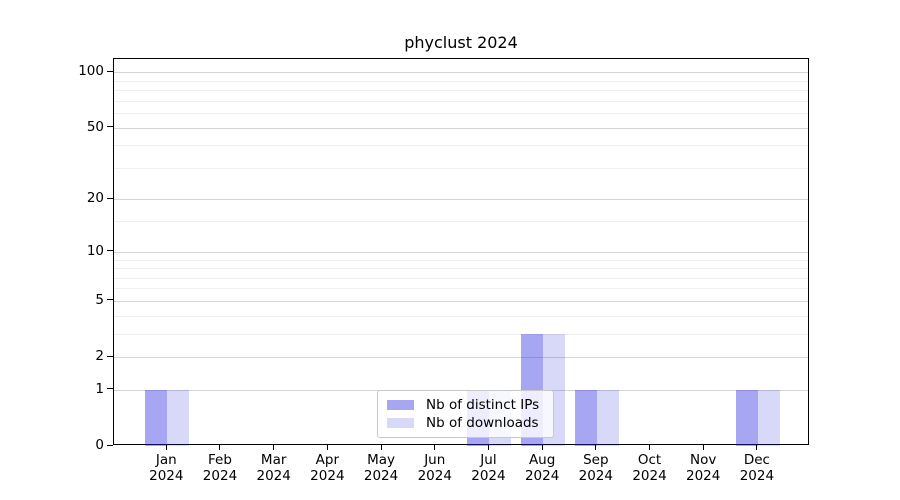 The width and height of the screenshot is (900, 500). What do you see at coordinates (768, 417) in the screenshot?
I see `bar-dec-downloads` at bounding box center [768, 417].